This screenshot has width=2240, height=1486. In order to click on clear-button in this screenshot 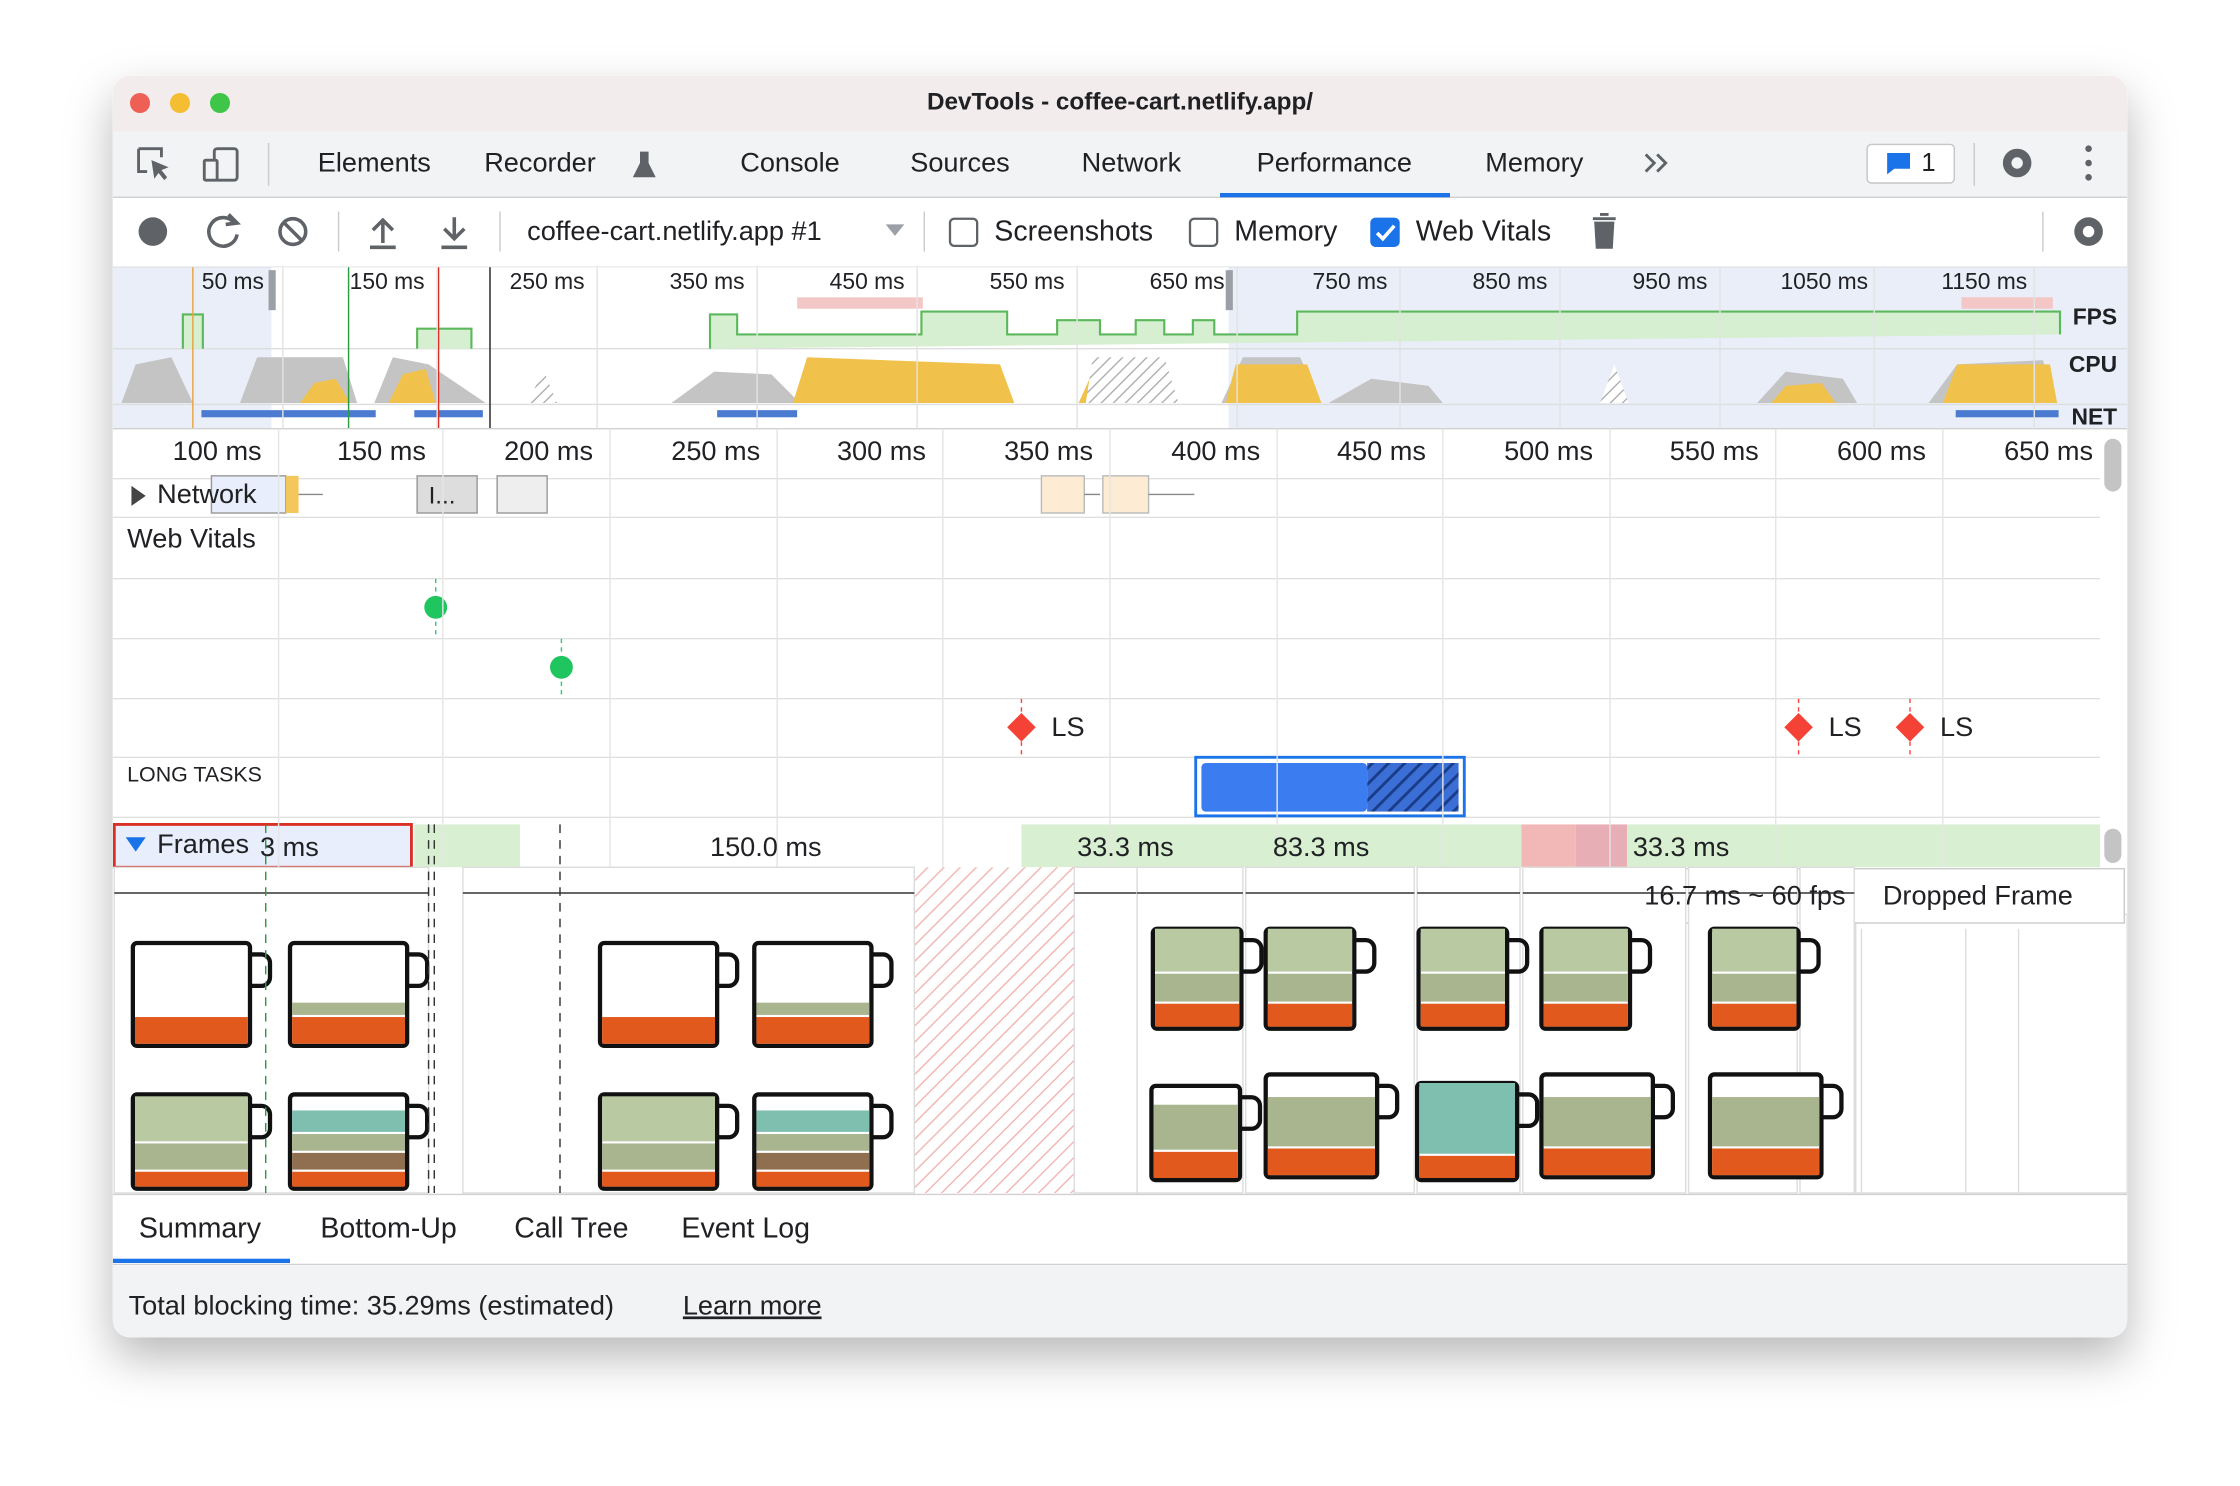, I will do `click(293, 231)`.